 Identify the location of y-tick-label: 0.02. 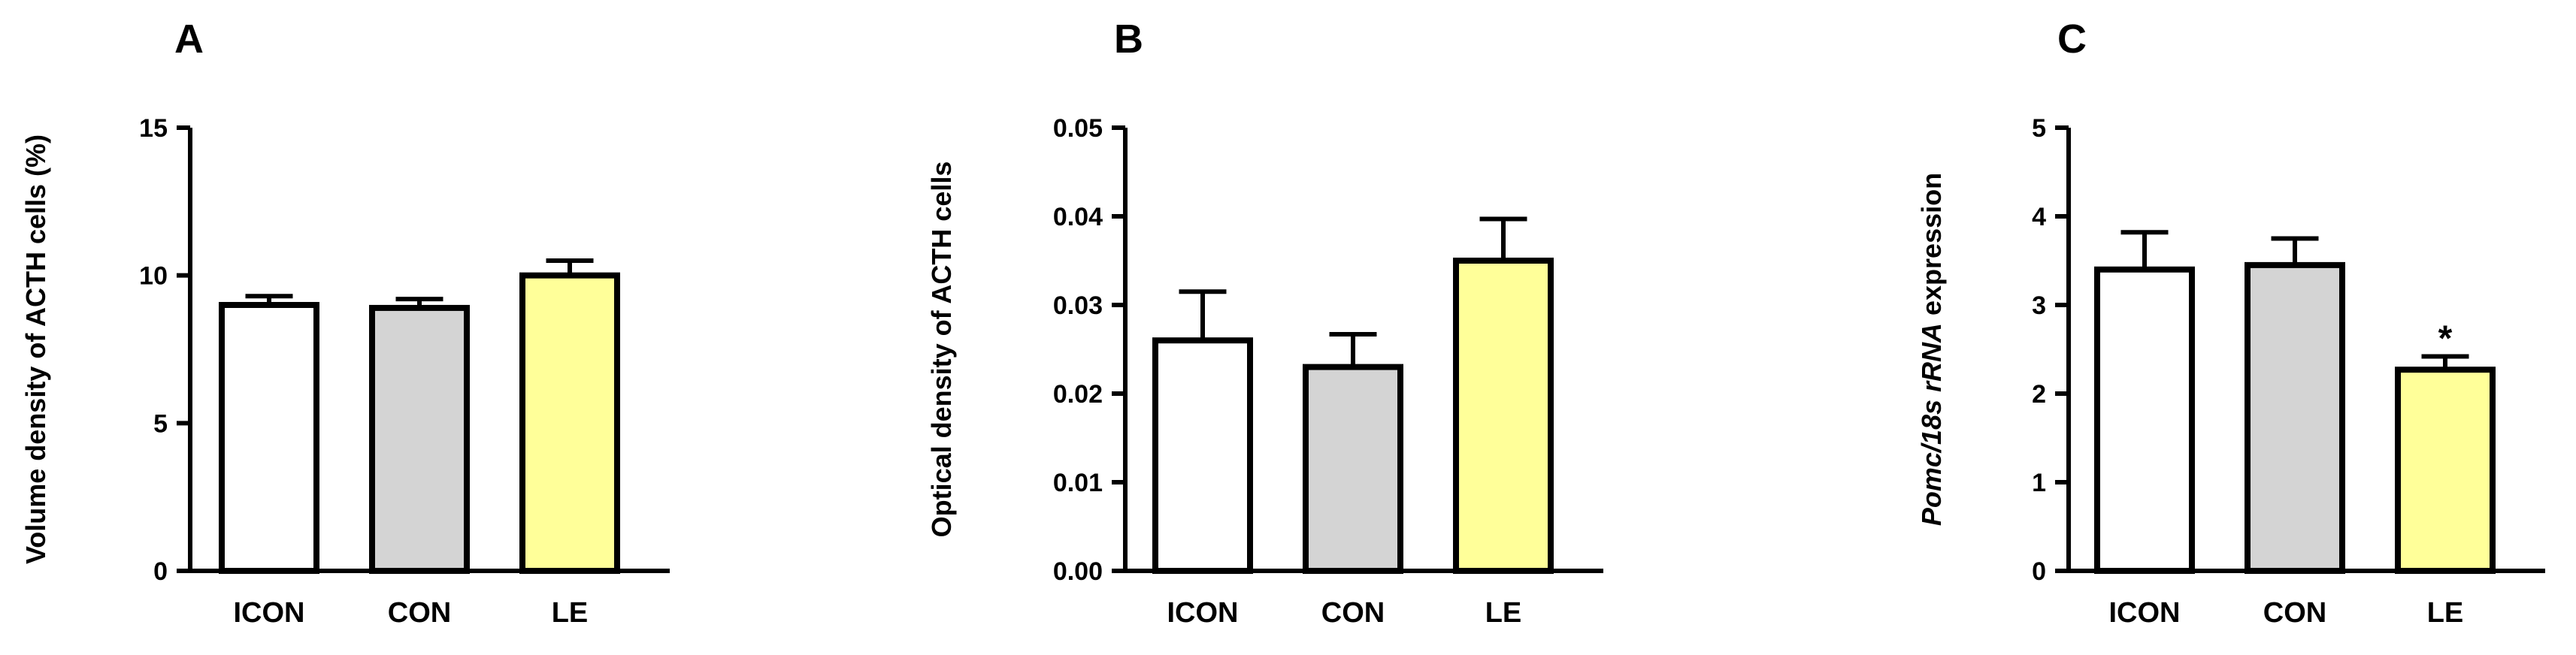
(1078, 394).